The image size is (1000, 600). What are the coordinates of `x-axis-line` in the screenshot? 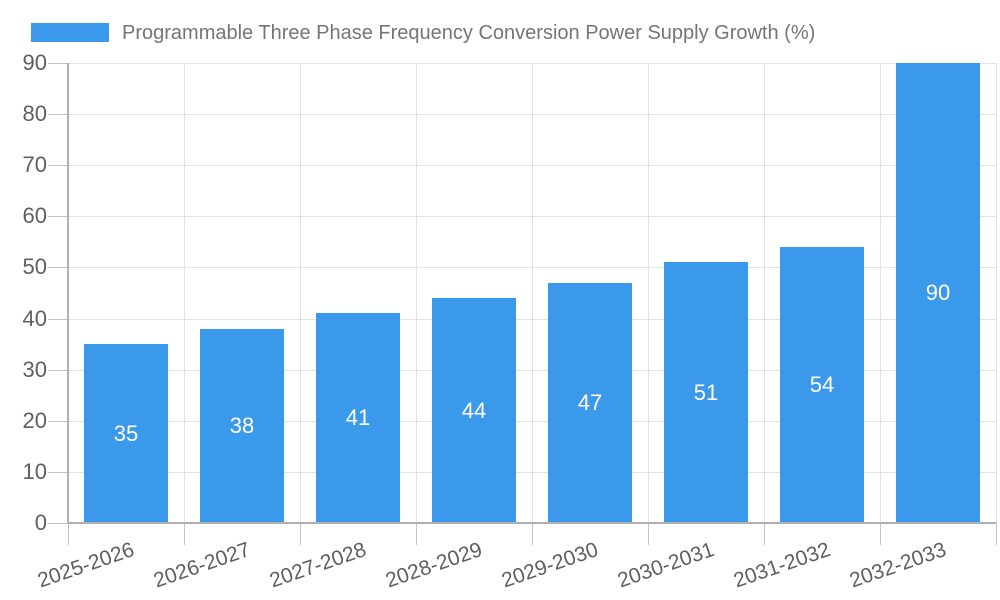 It's located at (532, 523).